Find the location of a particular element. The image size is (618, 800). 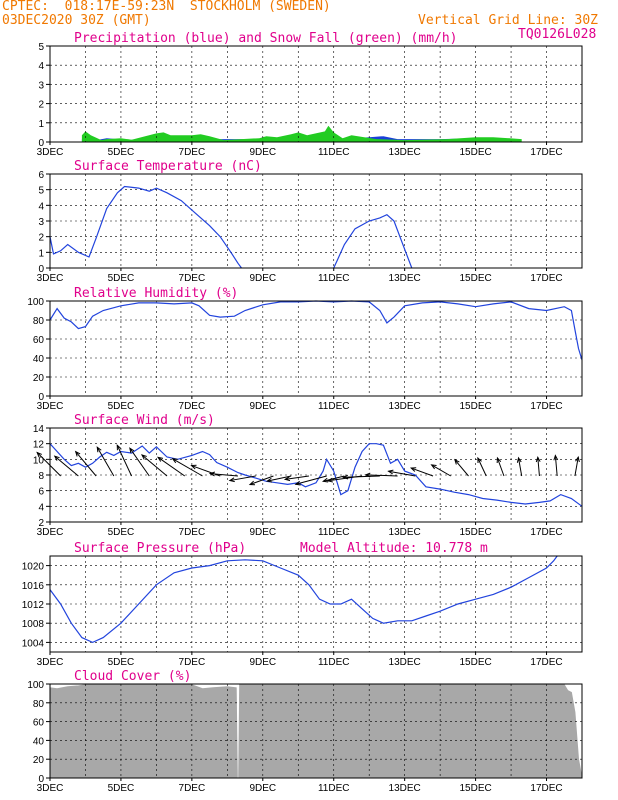

ytick-label-cloud: 0 is located at coordinates (41, 779).